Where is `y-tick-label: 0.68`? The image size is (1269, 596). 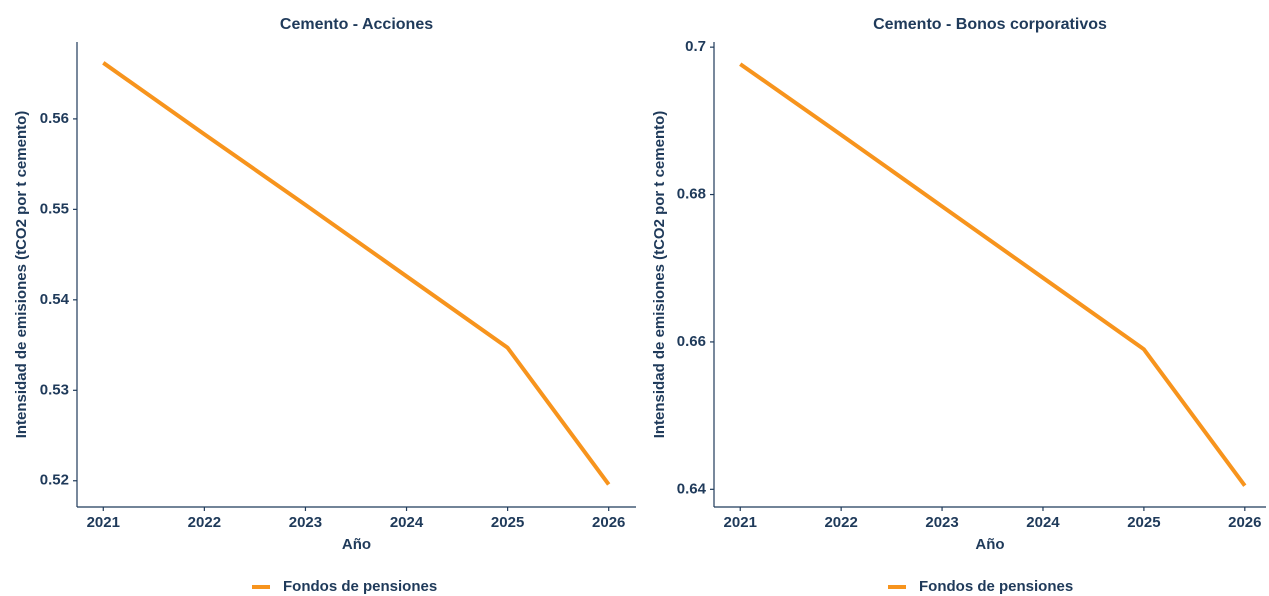
y-tick-label: 0.68 is located at coordinates (691, 194).